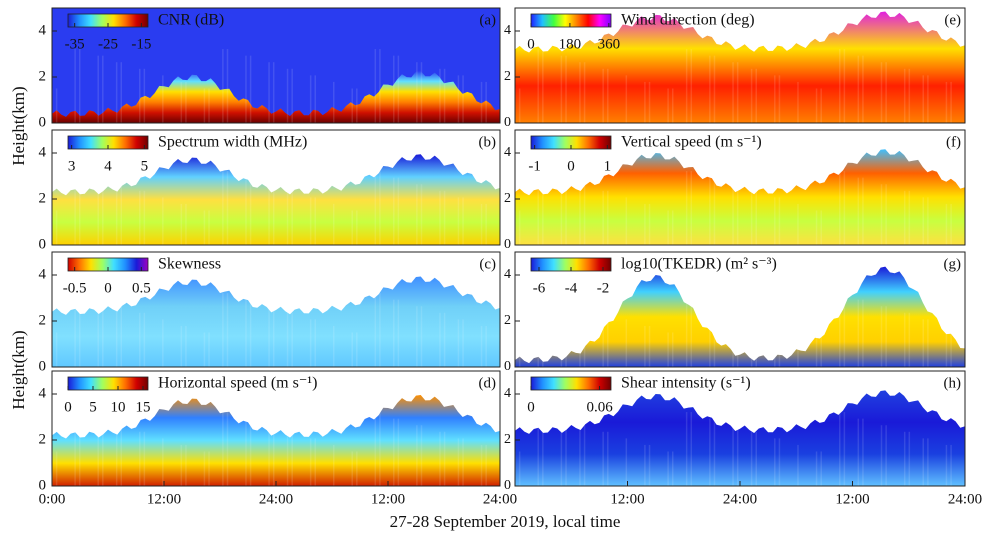  What do you see at coordinates (75, 288) in the screenshot?
I see `colorbar-tick-label: -0.5` at bounding box center [75, 288].